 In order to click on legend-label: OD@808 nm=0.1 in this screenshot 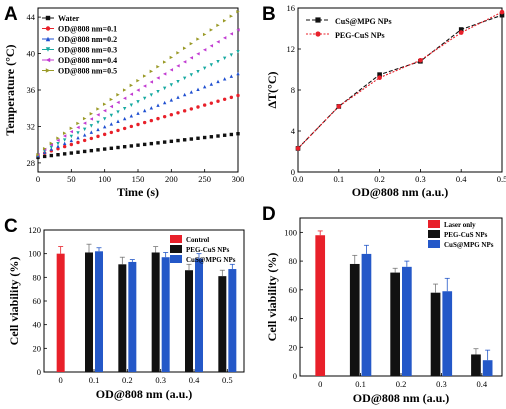, I will do `click(87, 29)`.